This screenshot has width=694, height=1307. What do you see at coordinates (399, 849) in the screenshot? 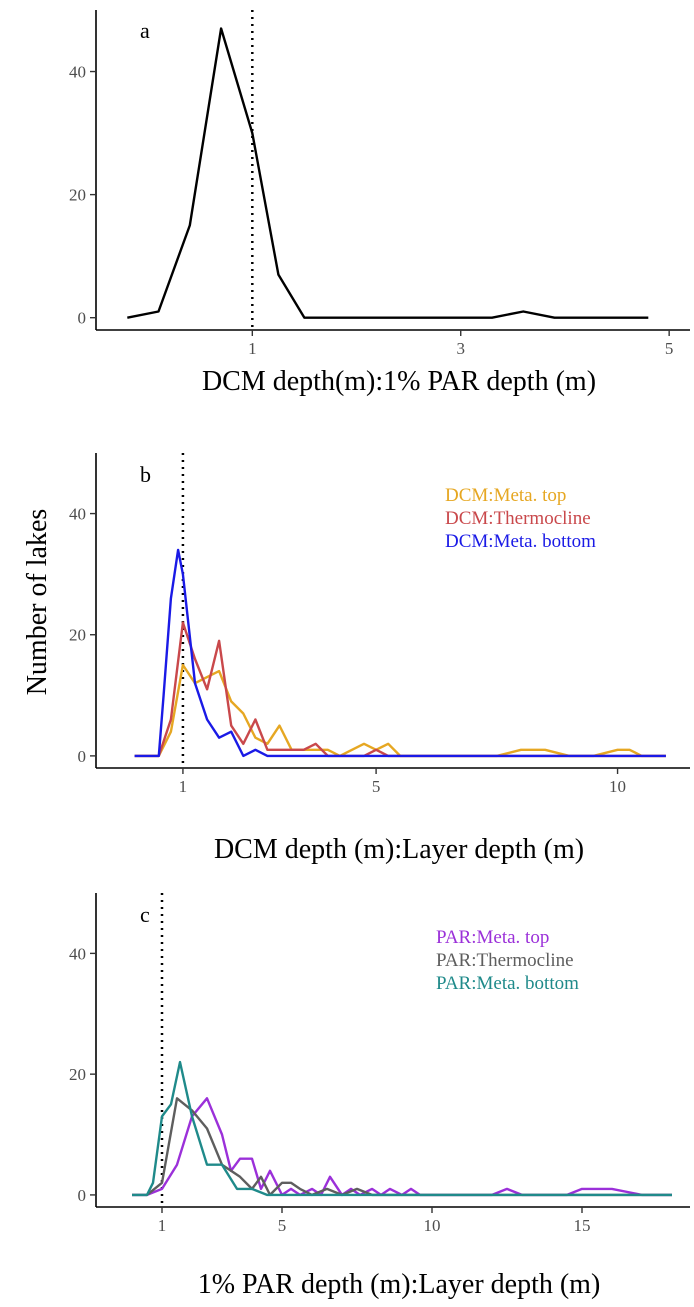
I see `x-axis-title: DCM depth (m):Layer depth (m)` at bounding box center [399, 849].